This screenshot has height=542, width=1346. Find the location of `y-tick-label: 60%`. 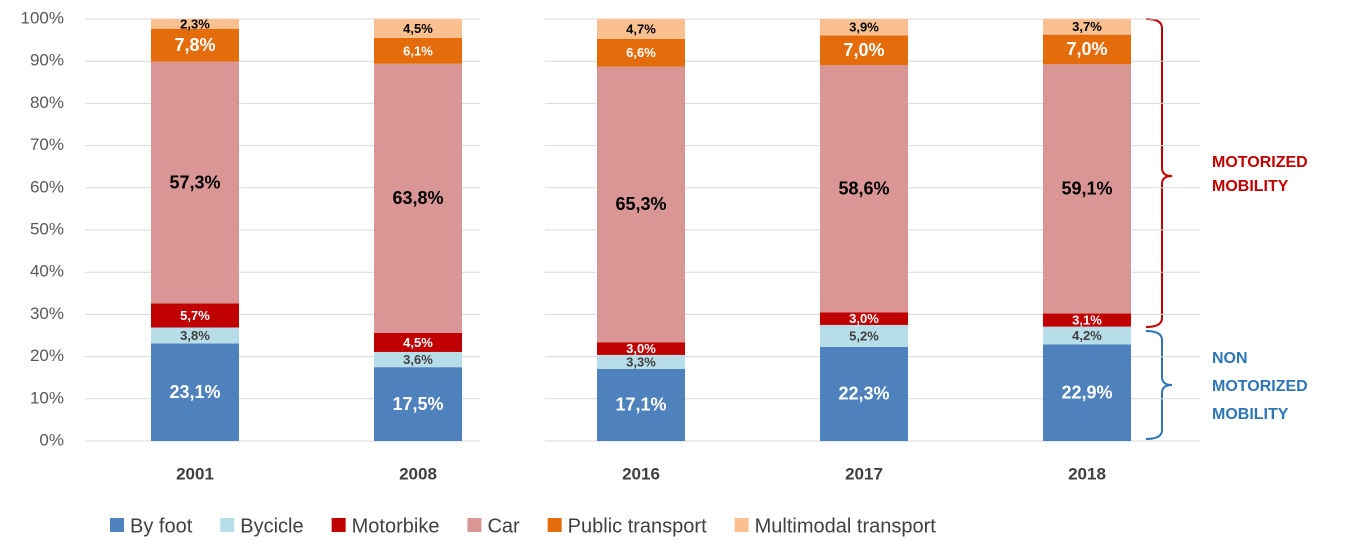

y-tick-label: 60% is located at coordinates (47, 186).